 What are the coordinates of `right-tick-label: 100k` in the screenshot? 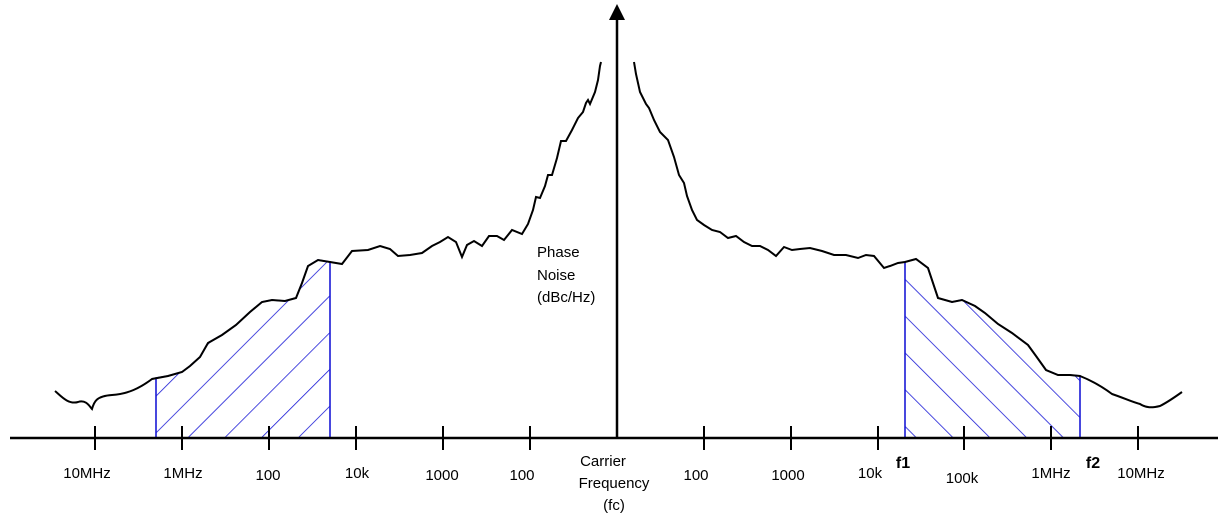 It's located at (962, 478).